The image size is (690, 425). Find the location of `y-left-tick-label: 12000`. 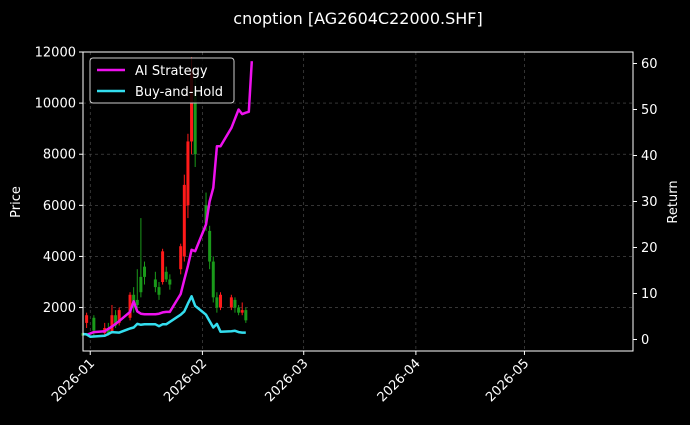

y-left-tick-label: 12000 is located at coordinates (55, 53).